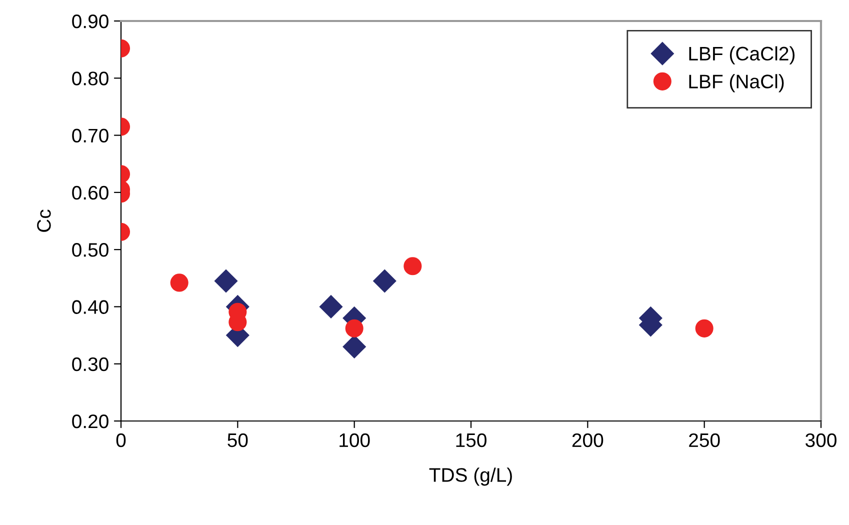 This screenshot has height=525, width=849. What do you see at coordinates (90, 307) in the screenshot?
I see `y-tick-label: 0.40` at bounding box center [90, 307].